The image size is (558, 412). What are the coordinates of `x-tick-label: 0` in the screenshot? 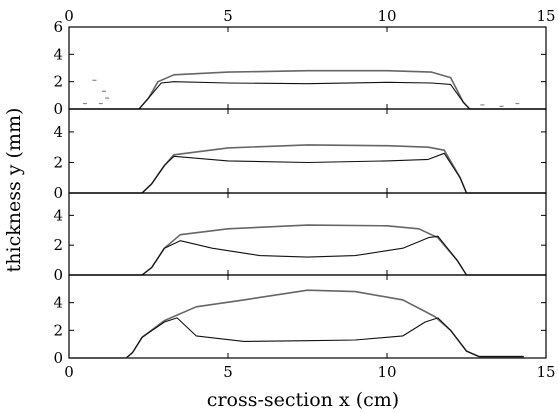 It's located at (69, 372).